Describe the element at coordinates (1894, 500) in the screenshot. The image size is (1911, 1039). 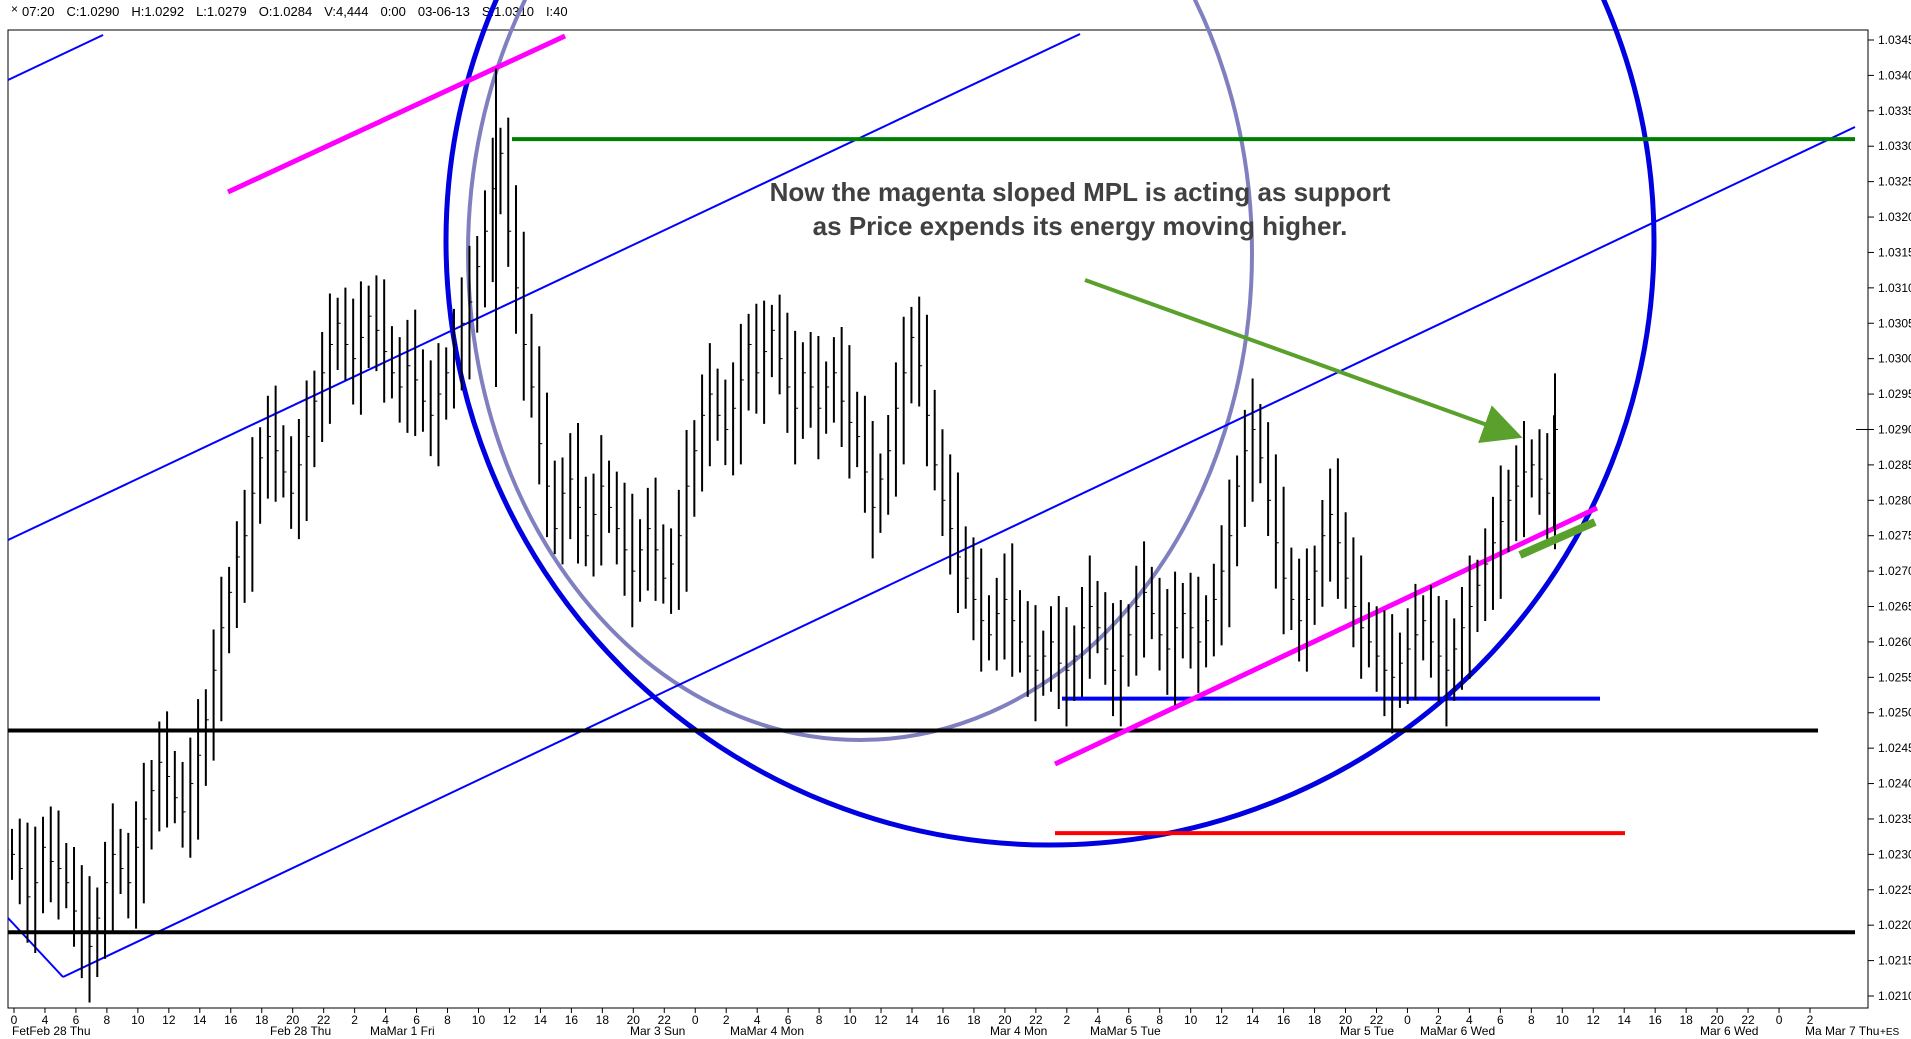
I see `y-tick-label: 1.0280` at that location.